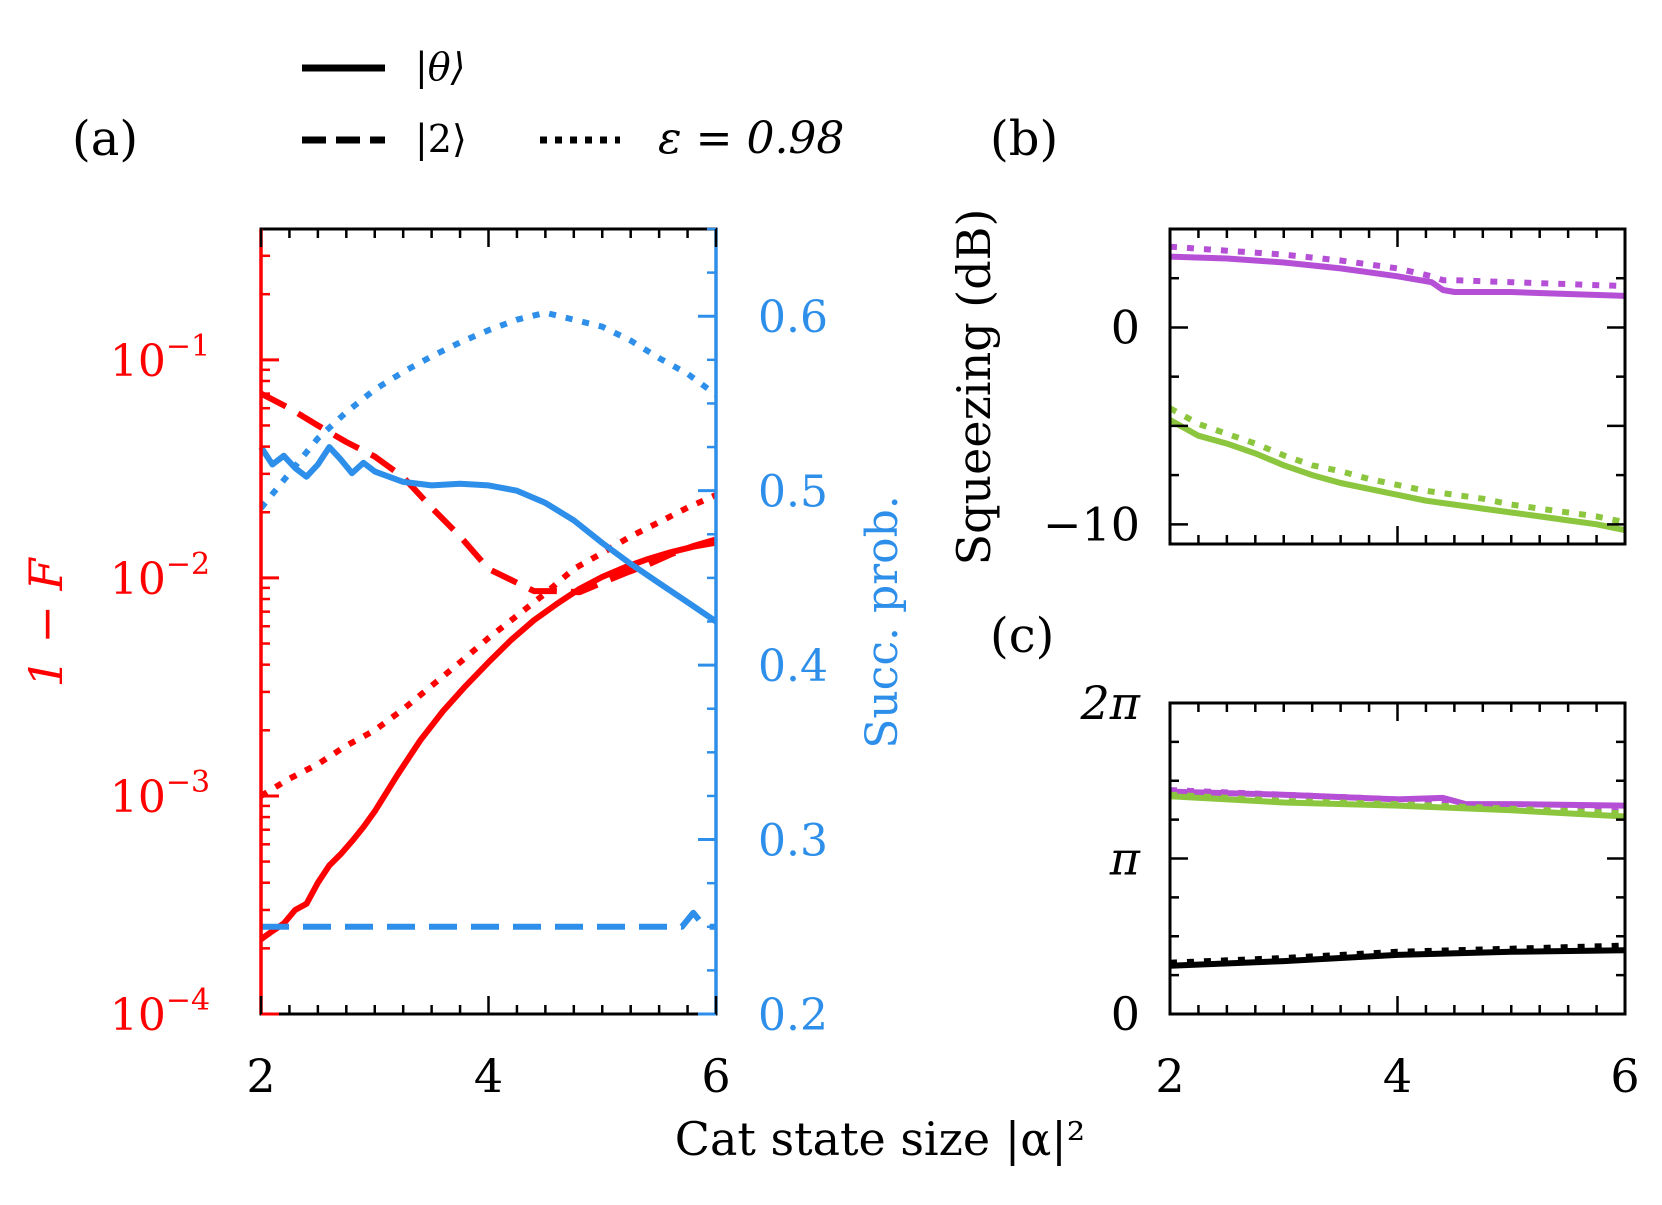 The height and width of the screenshot is (1205, 1662). What do you see at coordinates (488, 1076) in the screenshot?
I see `panel-a-x-tick-label: 4` at bounding box center [488, 1076].